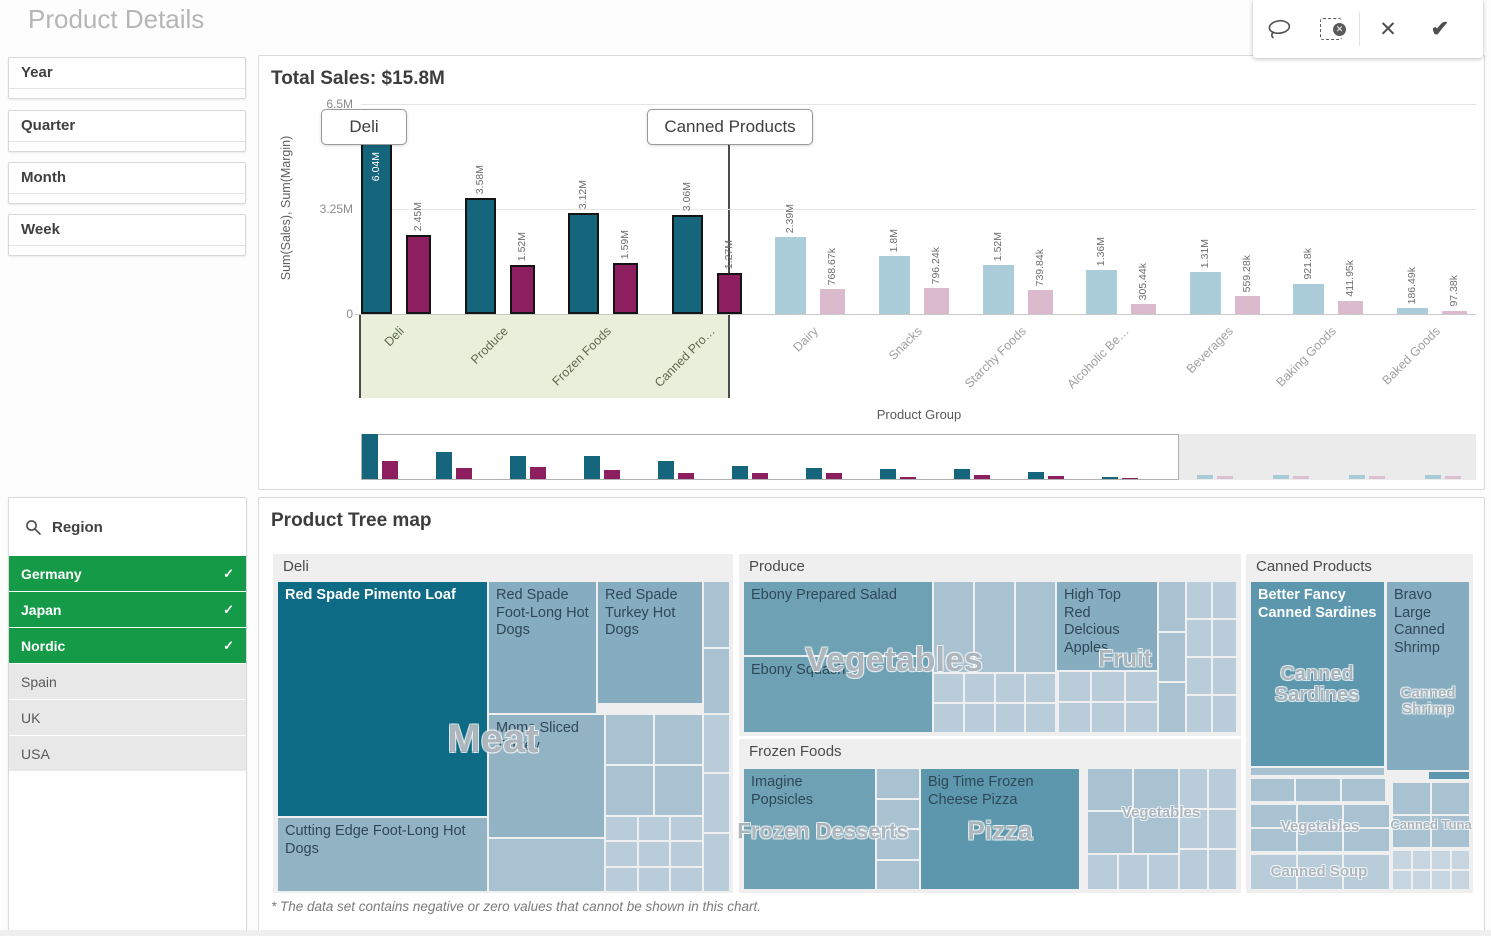 The image size is (1491, 936). What do you see at coordinates (1331, 29) in the screenshot?
I see `clear-selections-icon: ✕` at bounding box center [1331, 29].